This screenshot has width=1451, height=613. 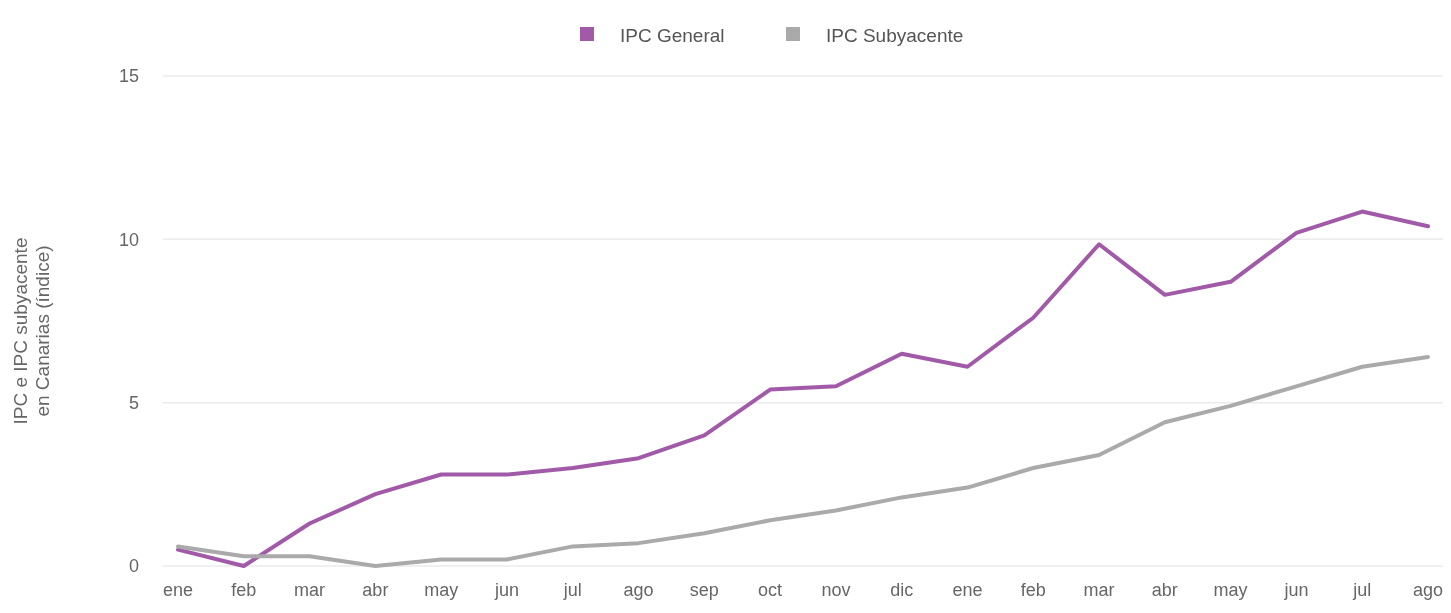 What do you see at coordinates (672, 35) in the screenshot?
I see `legend-label: IPC General` at bounding box center [672, 35].